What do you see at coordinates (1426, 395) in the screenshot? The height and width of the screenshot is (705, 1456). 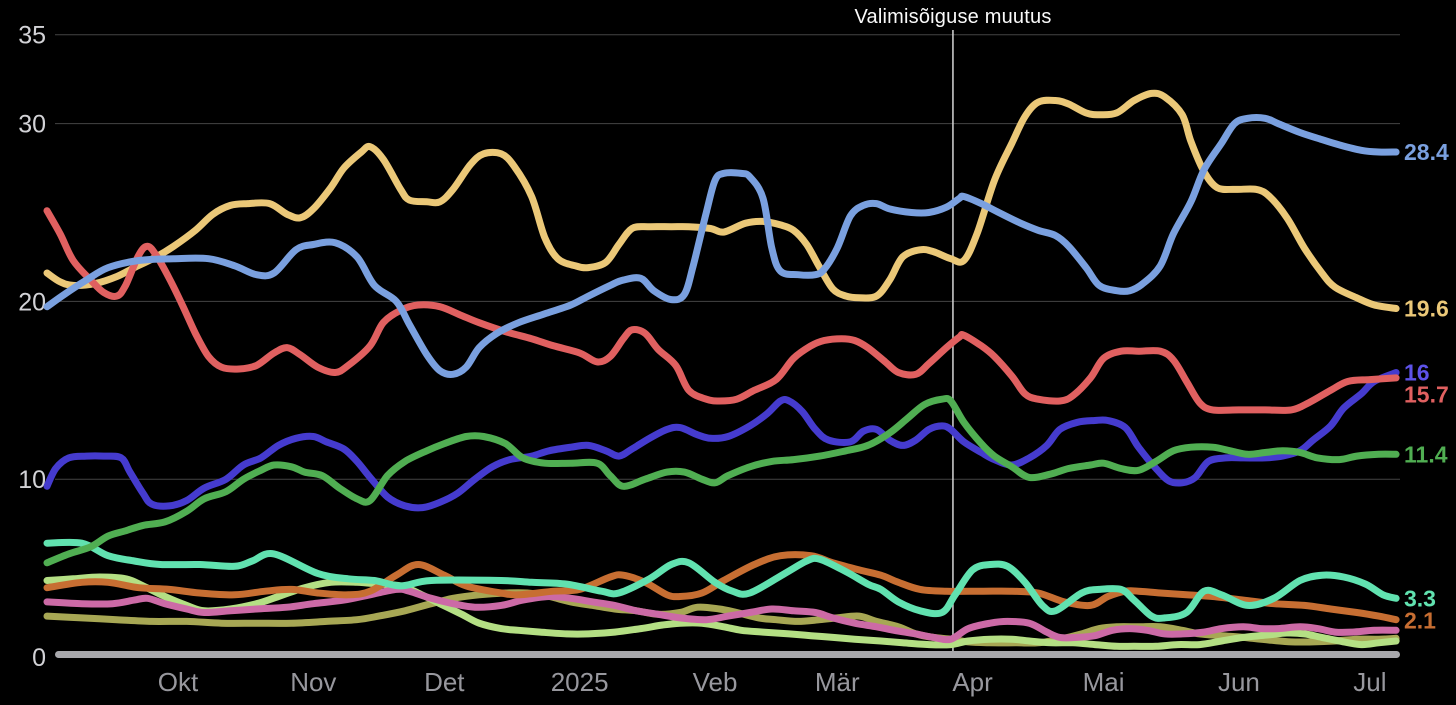 I see `series-red-end-label: 15.7` at bounding box center [1426, 395].